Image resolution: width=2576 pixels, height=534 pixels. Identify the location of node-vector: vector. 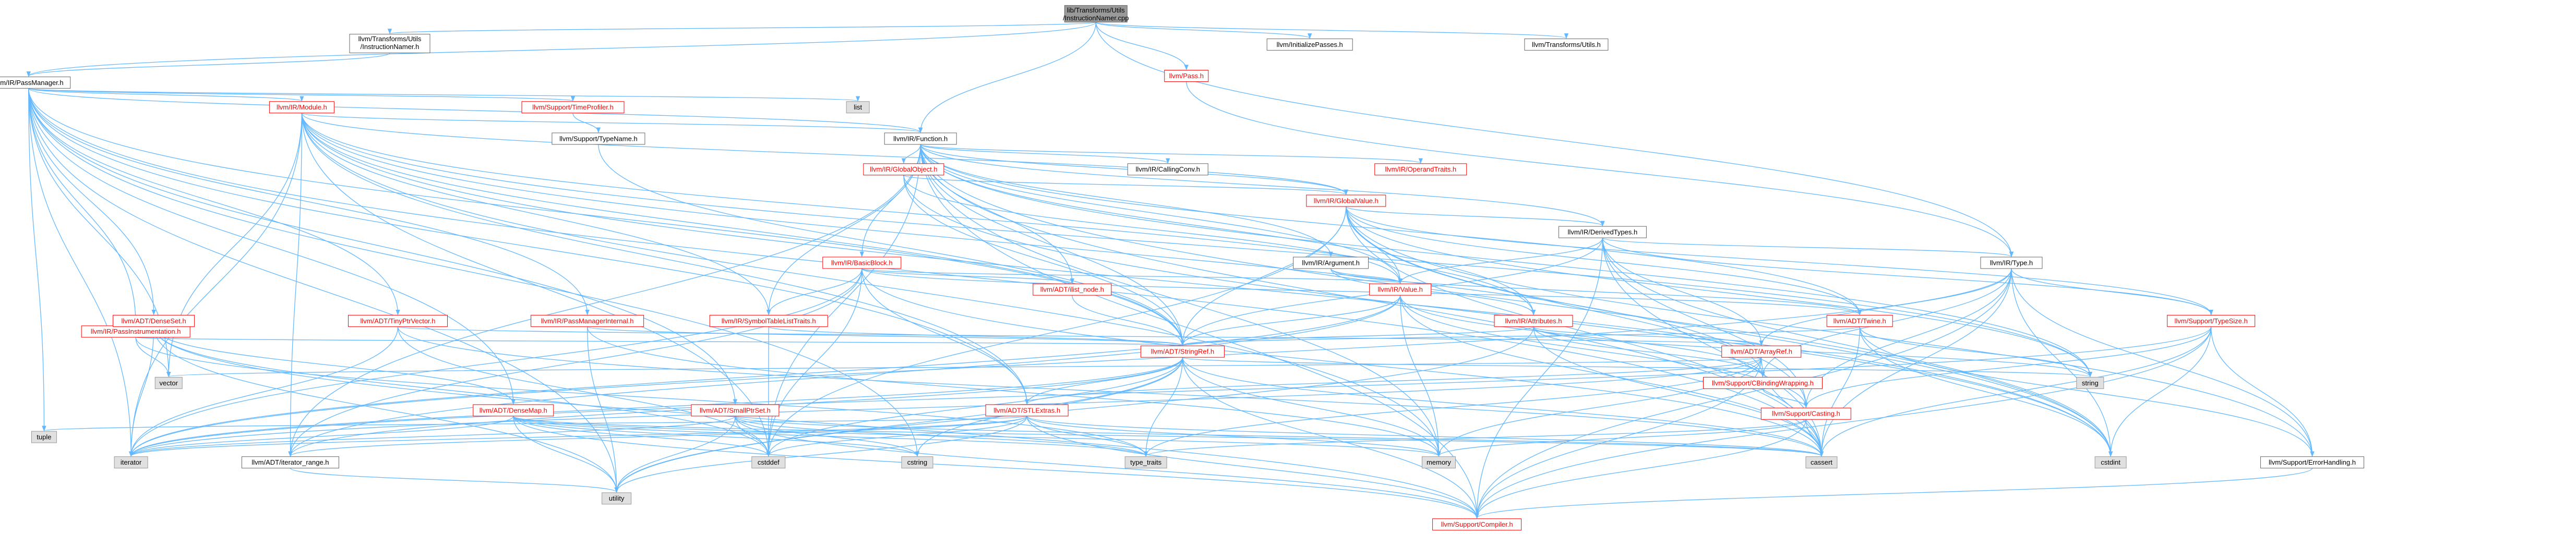
(168, 383).